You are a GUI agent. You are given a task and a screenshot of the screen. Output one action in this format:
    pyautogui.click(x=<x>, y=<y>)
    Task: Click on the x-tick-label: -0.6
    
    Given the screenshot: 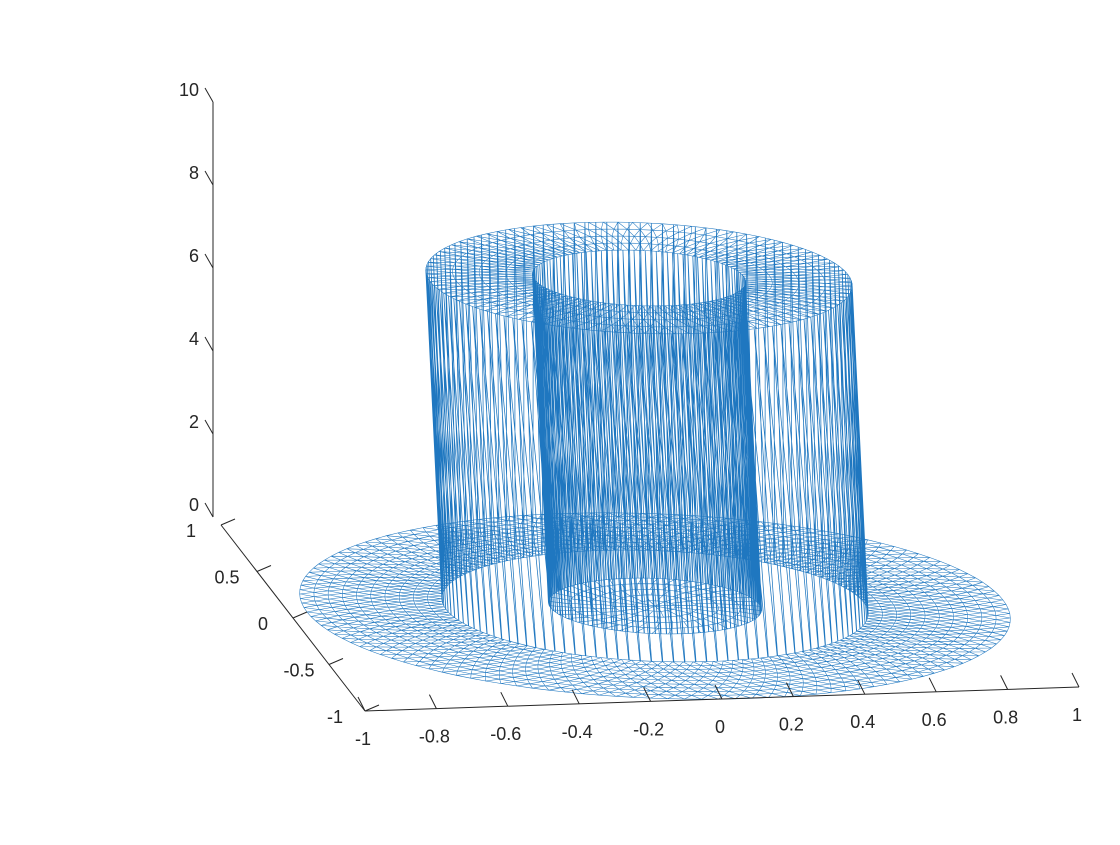 What is the action you would take?
    pyautogui.click(x=505, y=734)
    